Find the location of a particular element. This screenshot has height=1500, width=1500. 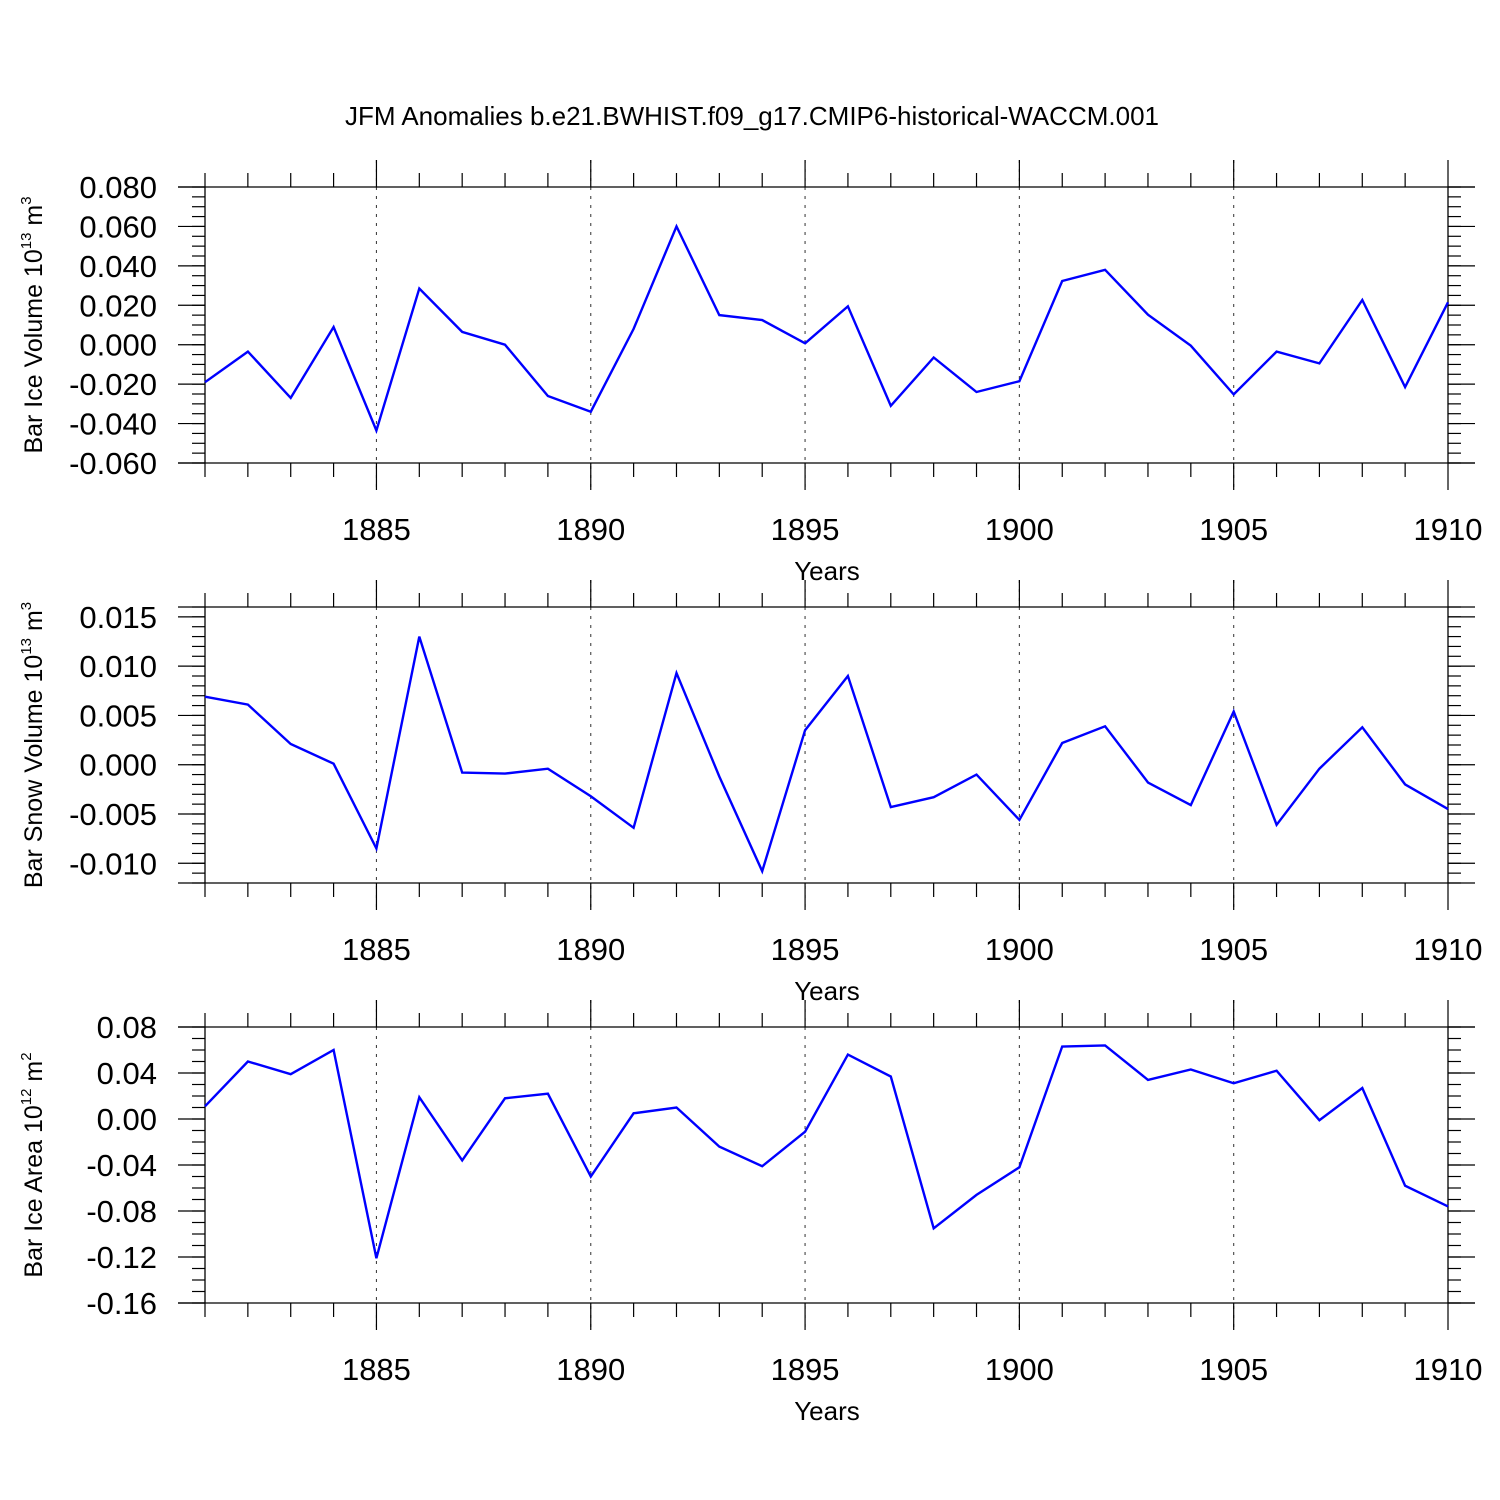

y-tick-label: 0.005 is located at coordinates (118, 715).